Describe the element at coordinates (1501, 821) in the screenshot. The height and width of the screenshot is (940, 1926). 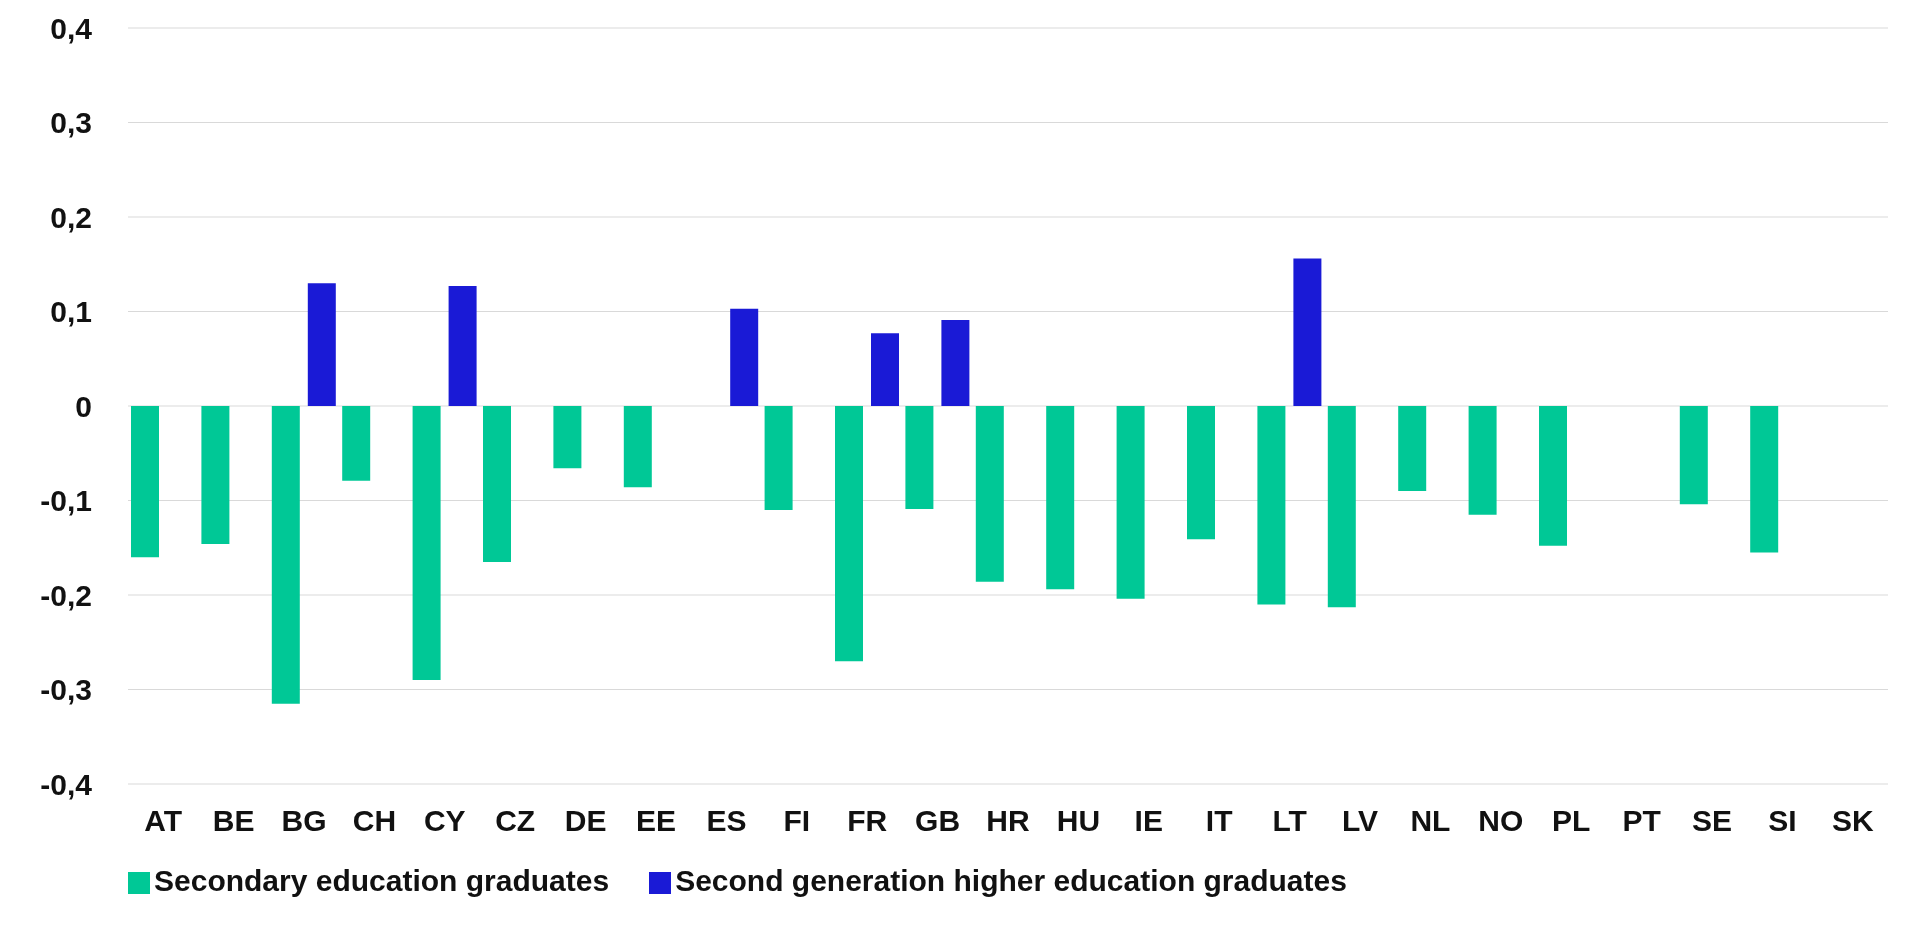
I see `x-tick-label: NO` at that location.